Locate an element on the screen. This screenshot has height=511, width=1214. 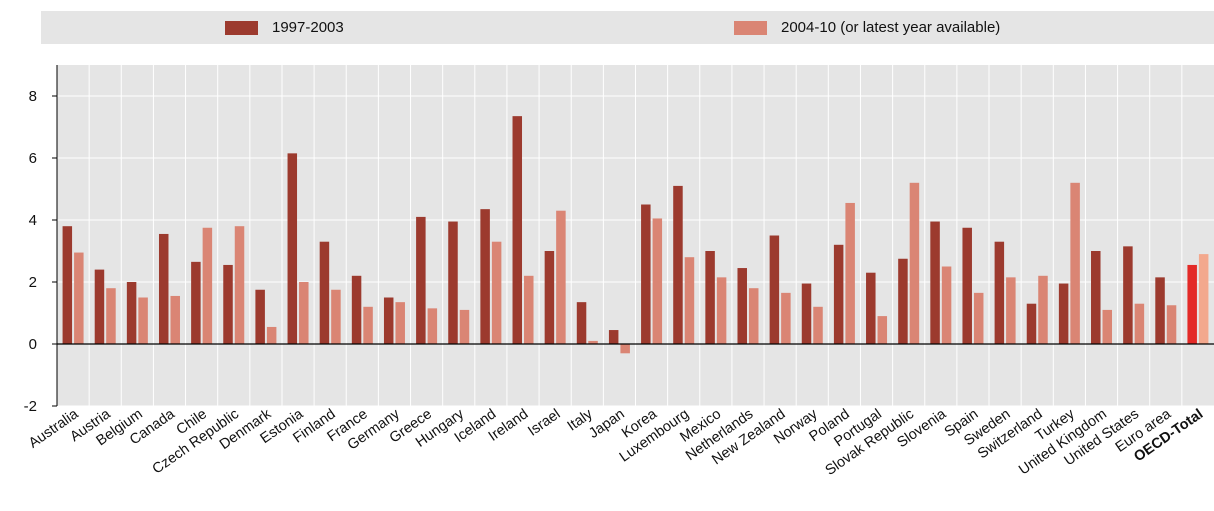
legend-label-series-2: 2004-10 (or latest year available) is located at coordinates (891, 27).